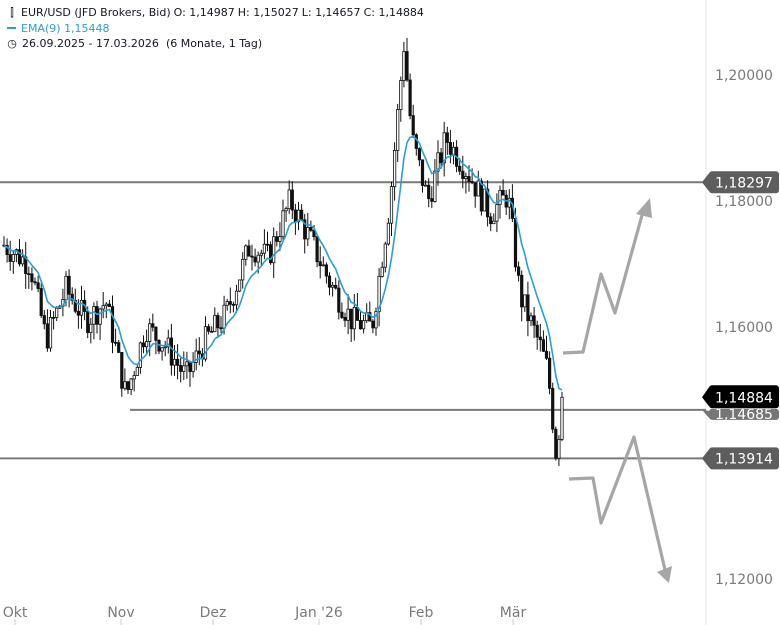  What do you see at coordinates (11, 28) in the screenshot?
I see `ema-line-icon` at bounding box center [11, 28].